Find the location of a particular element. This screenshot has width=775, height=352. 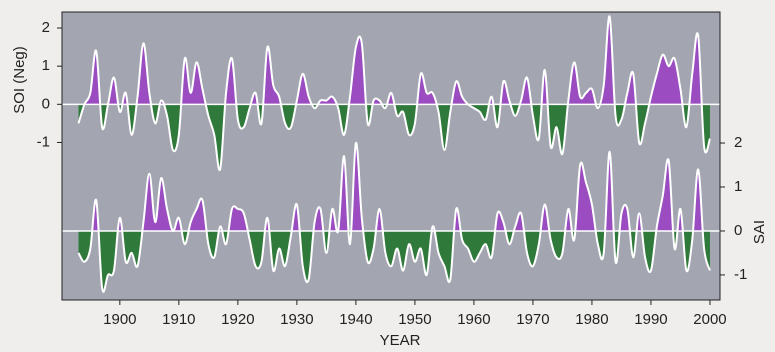

x-tick-label: 1990 is located at coordinates (650, 319).